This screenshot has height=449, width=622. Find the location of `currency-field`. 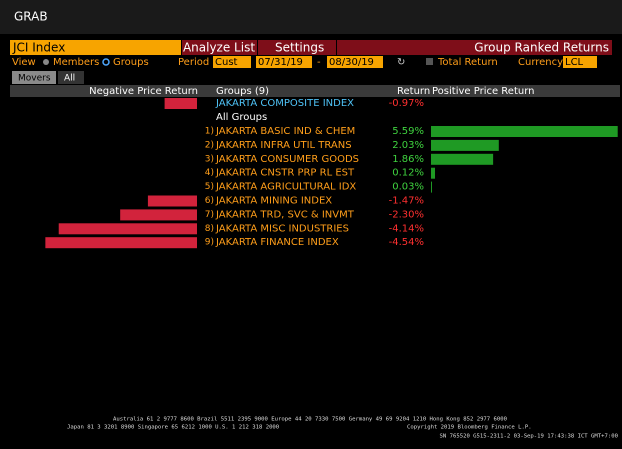

currency-field is located at coordinates (580, 62).